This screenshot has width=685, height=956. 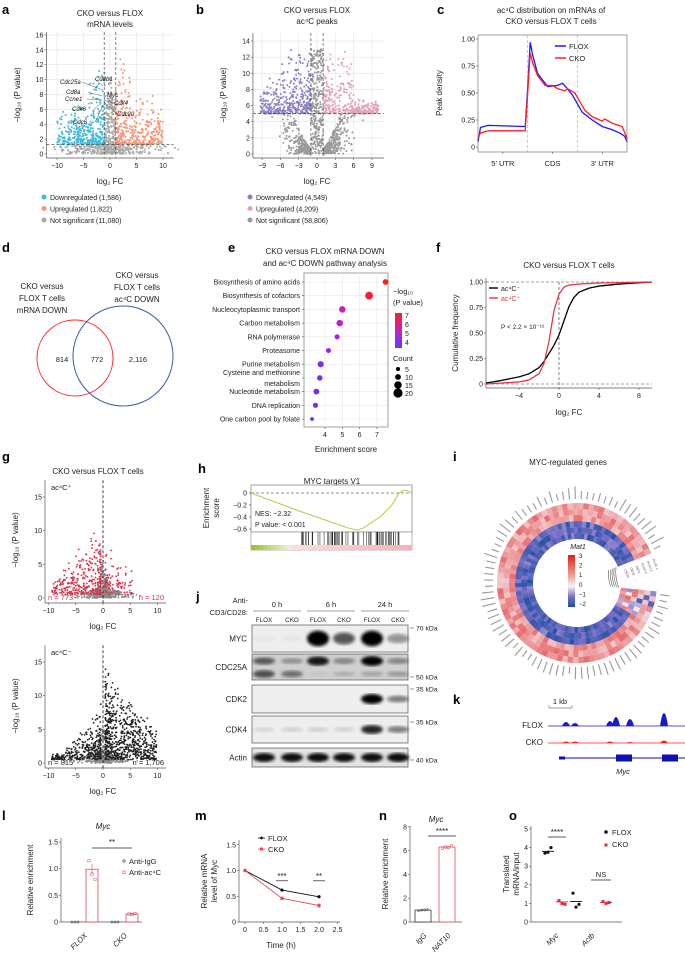 What do you see at coordinates (197, 596) in the screenshot?
I see `panel-letter-j: j` at bounding box center [197, 596].